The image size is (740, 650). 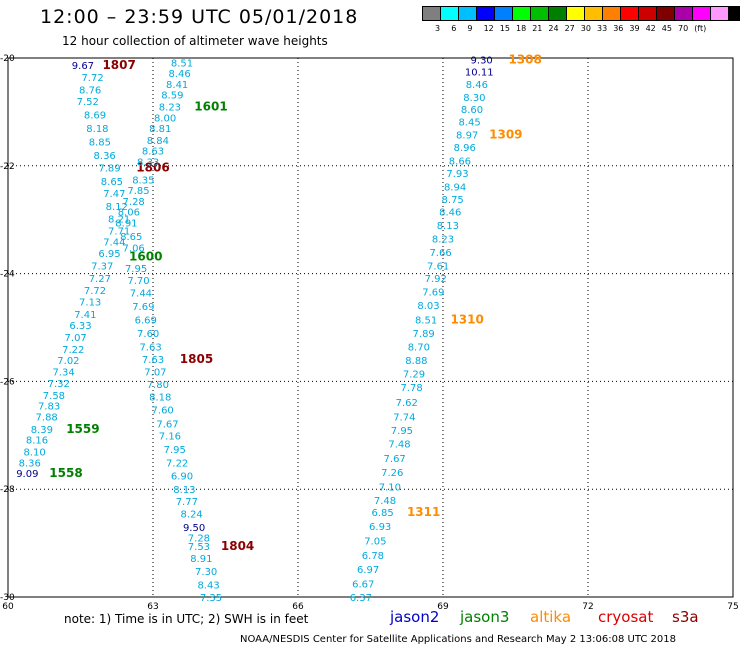 I want to click on color-scale-label: (ft), so click(x=700, y=28).